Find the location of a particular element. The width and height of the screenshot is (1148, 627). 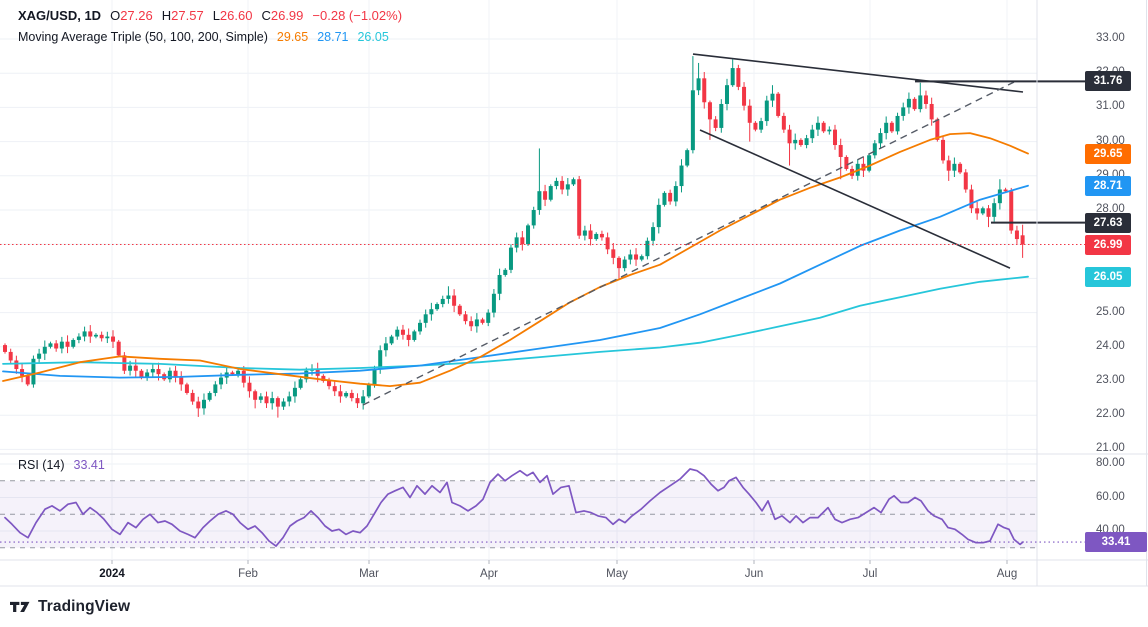

tradingview-logo: TradingView is located at coordinates (70, 607).